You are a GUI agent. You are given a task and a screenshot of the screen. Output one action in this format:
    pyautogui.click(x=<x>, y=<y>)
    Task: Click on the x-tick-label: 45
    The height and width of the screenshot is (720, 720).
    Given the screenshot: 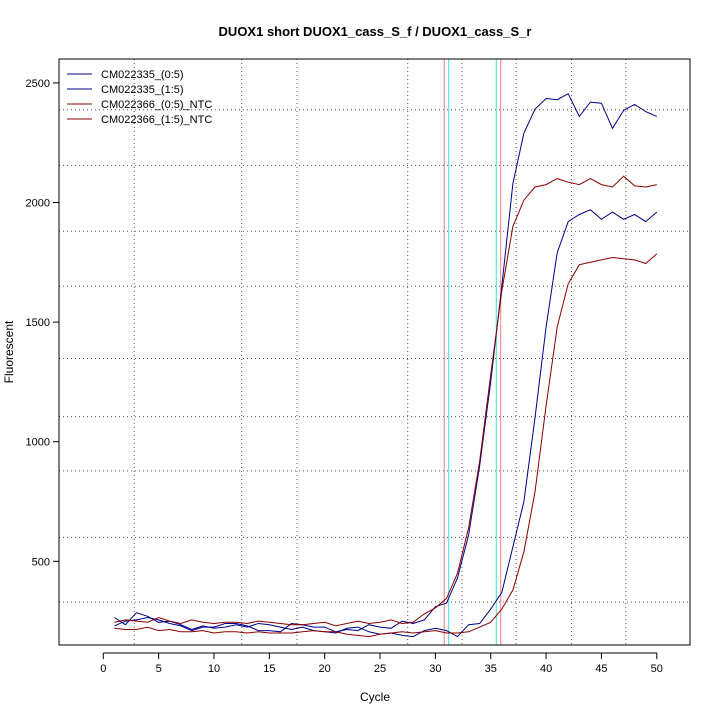 What is the action you would take?
    pyautogui.click(x=601, y=669)
    